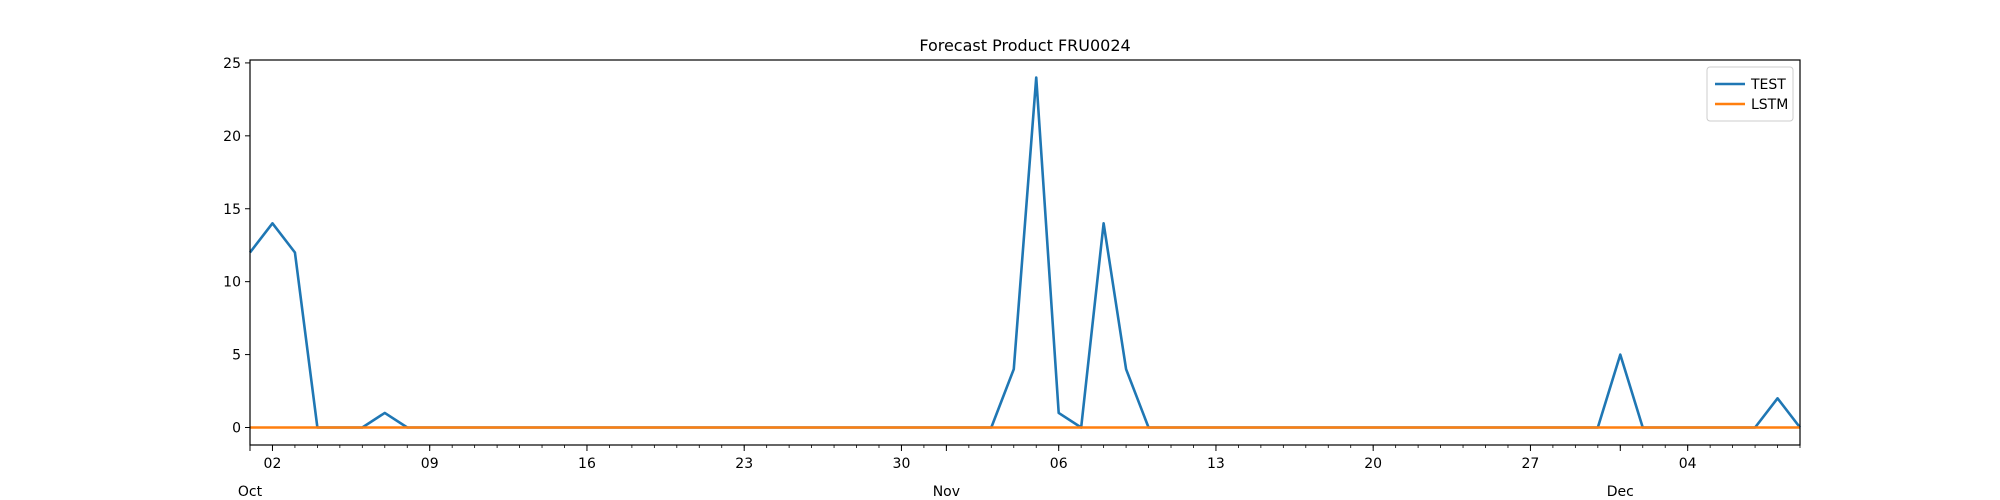 The height and width of the screenshot is (500, 2000). Describe the element at coordinates (1216, 464) in the screenshot. I see `x-tick-label: 13` at that location.